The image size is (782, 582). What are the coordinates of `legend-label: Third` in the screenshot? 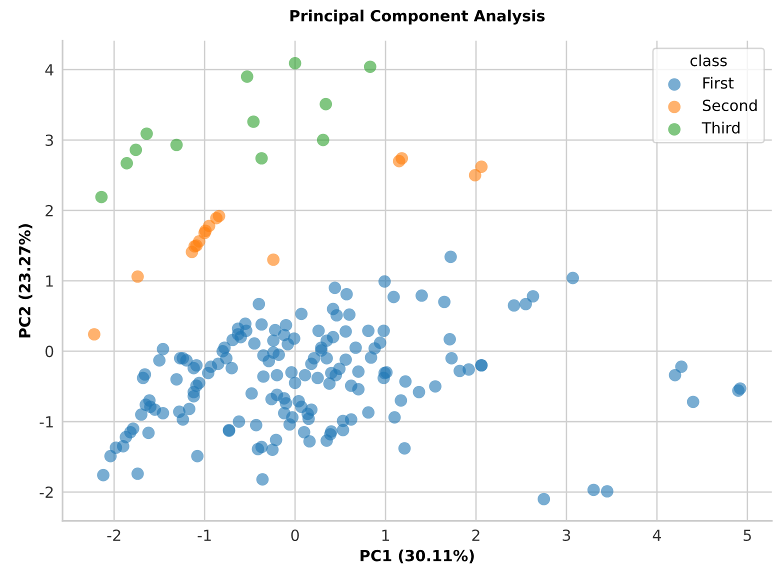 It's located at (721, 128).